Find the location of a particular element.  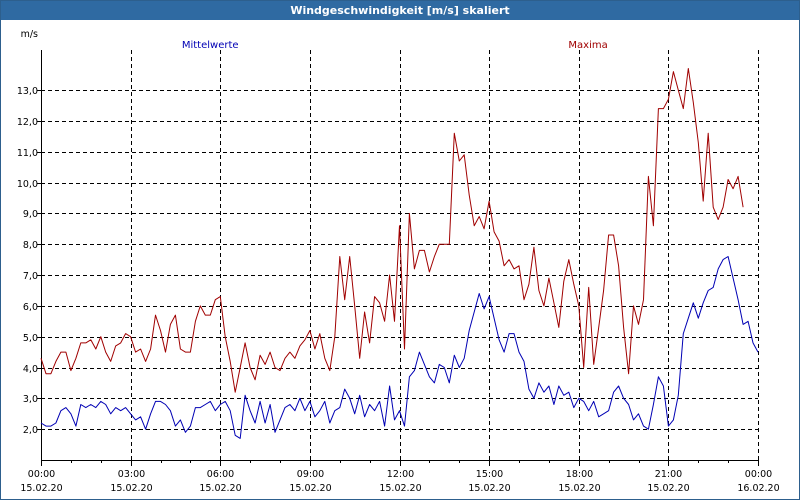

y-tick-label: 4,0 is located at coordinates (30, 369).